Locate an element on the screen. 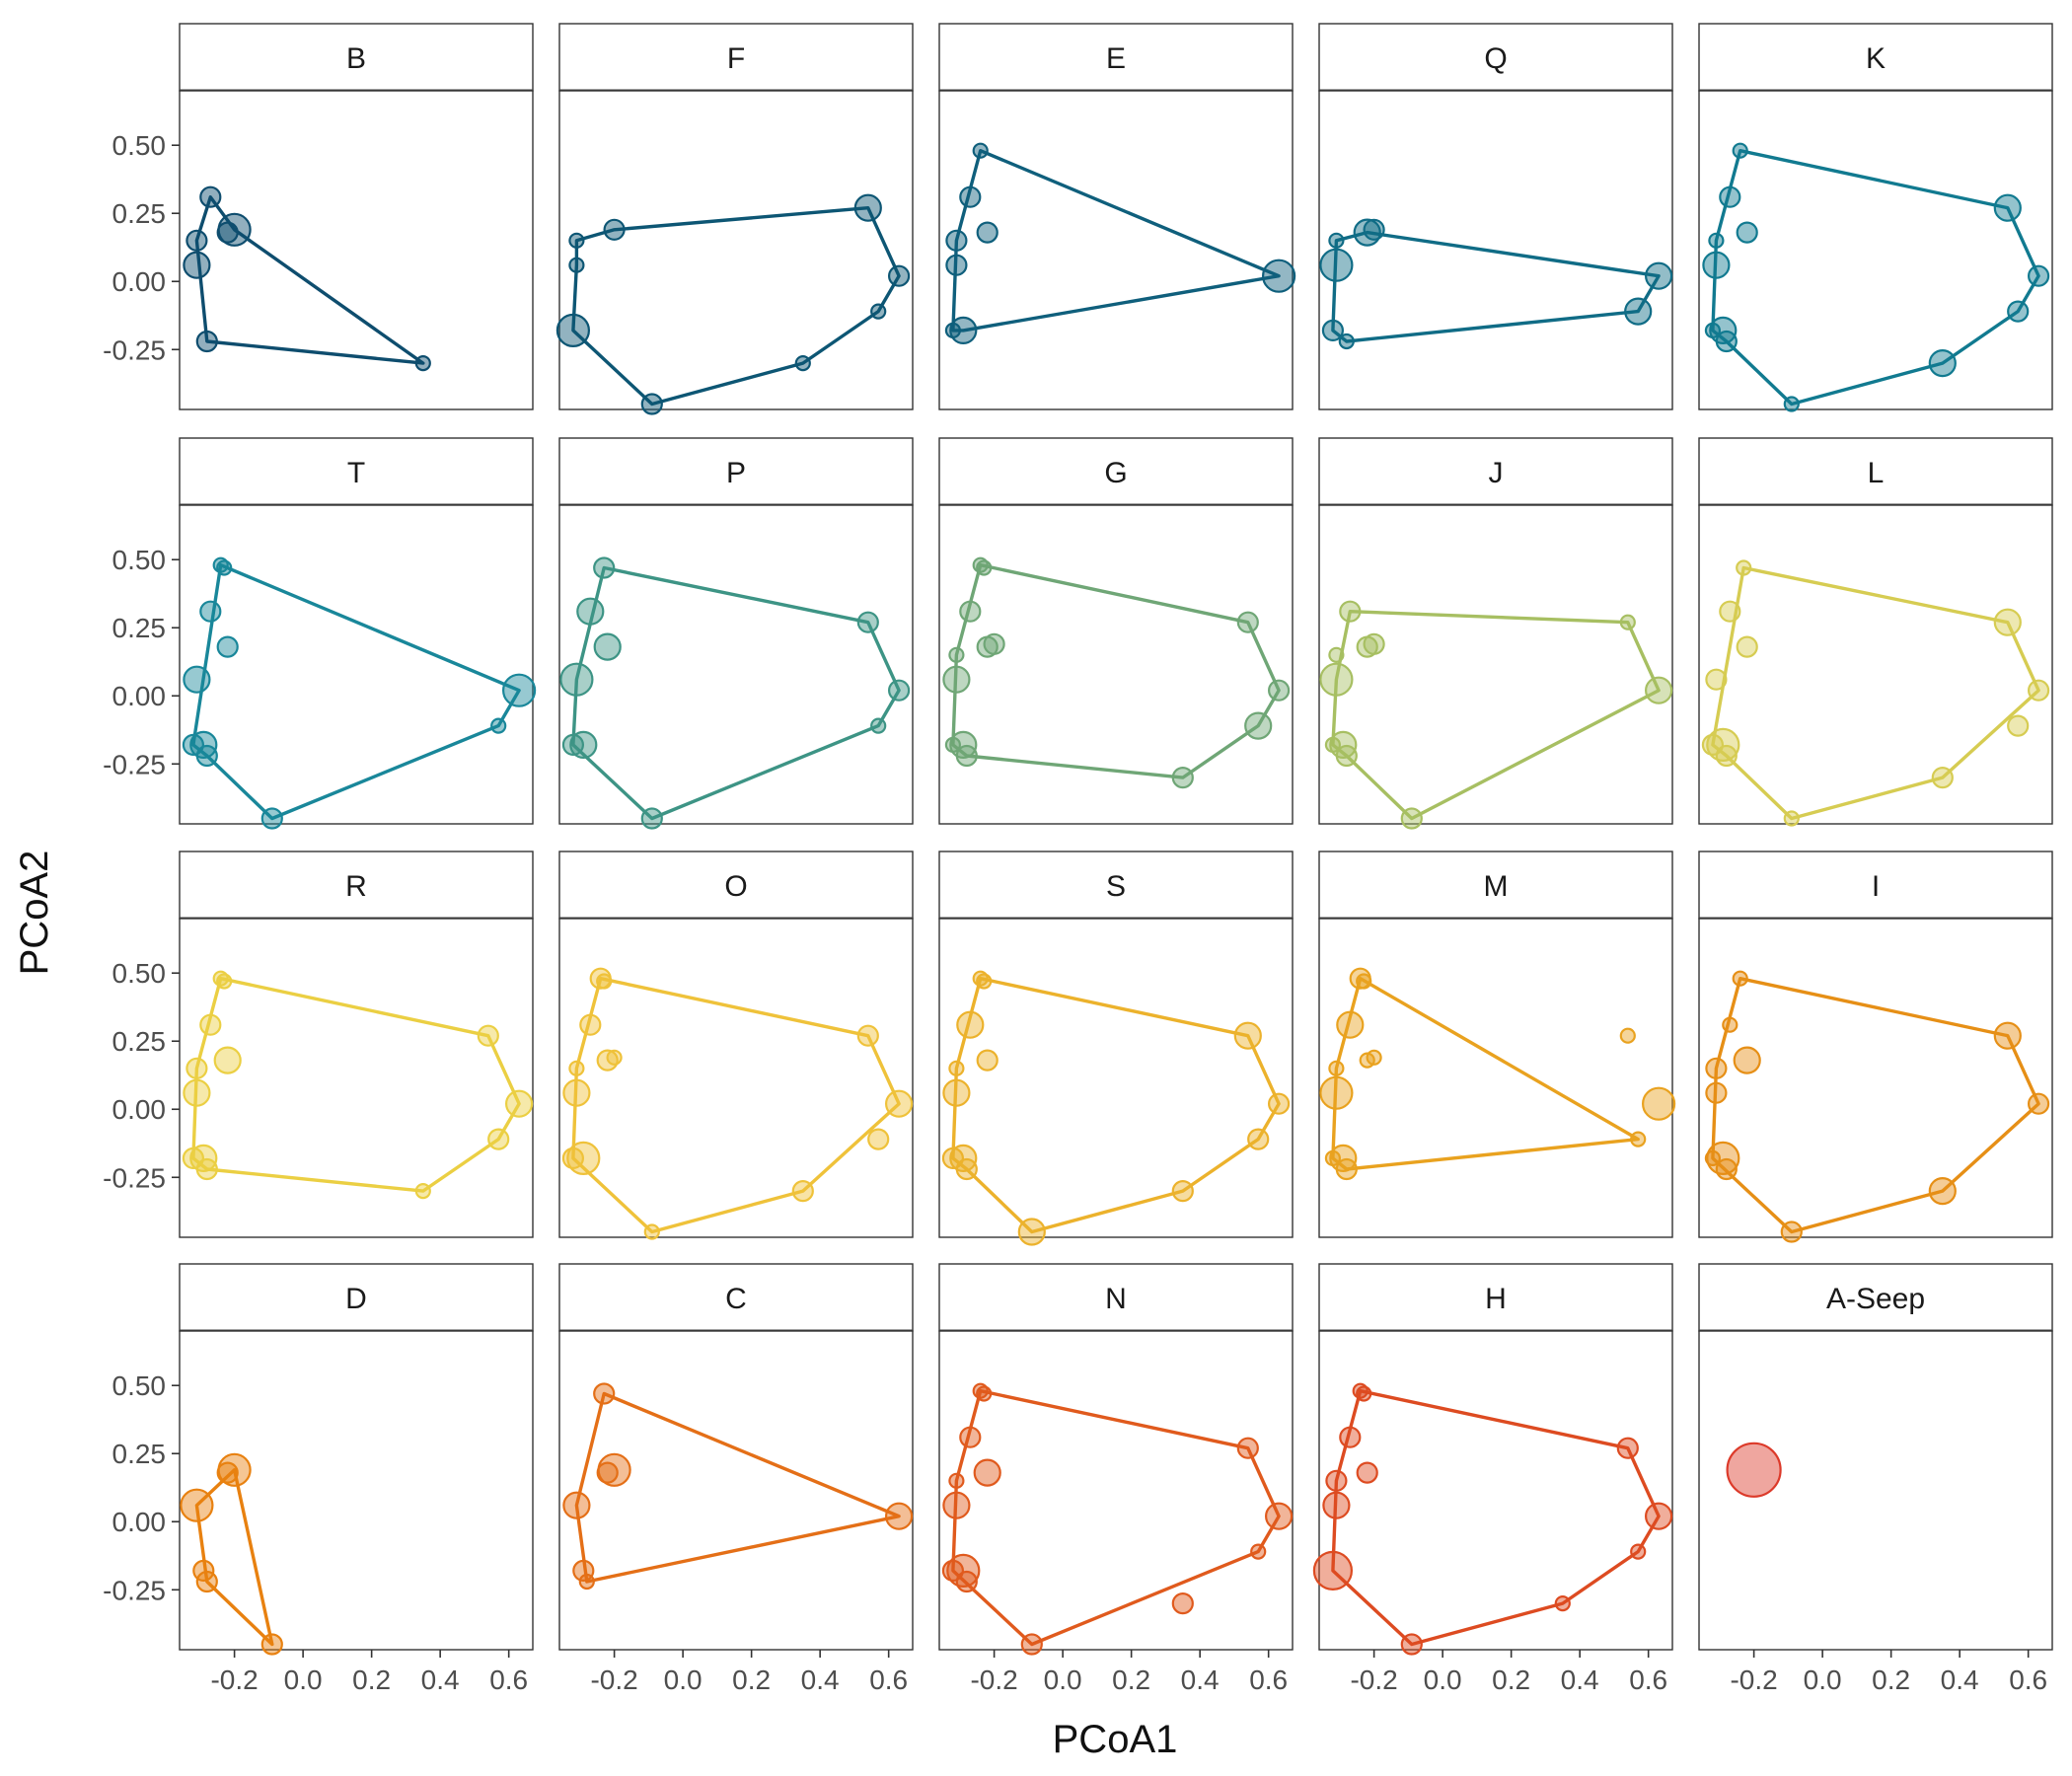 The image size is (2072, 1776). y-tick-label: 0.50 is located at coordinates (140, 974).